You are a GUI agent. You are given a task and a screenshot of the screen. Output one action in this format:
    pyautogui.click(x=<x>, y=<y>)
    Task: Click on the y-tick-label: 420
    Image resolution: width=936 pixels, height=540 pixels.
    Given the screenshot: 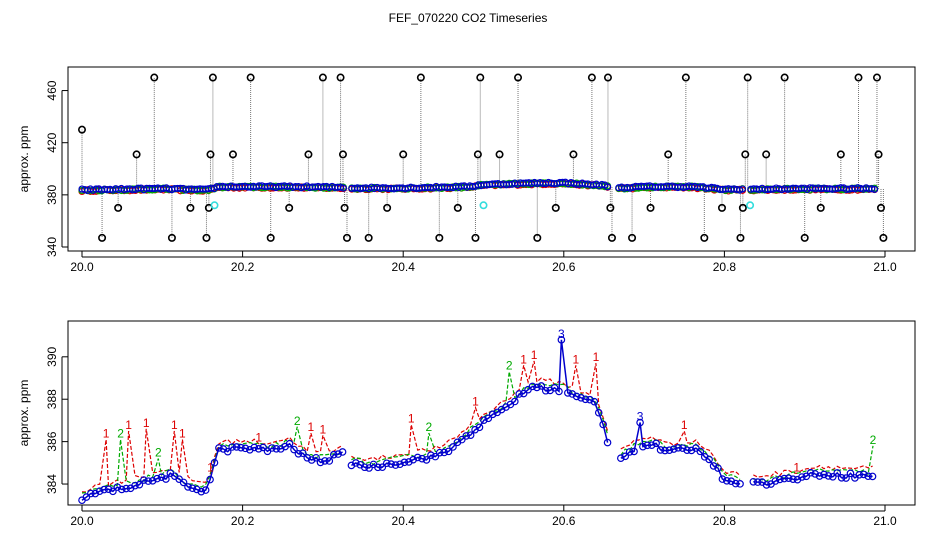 What is the action you would take?
    pyautogui.click(x=52, y=142)
    